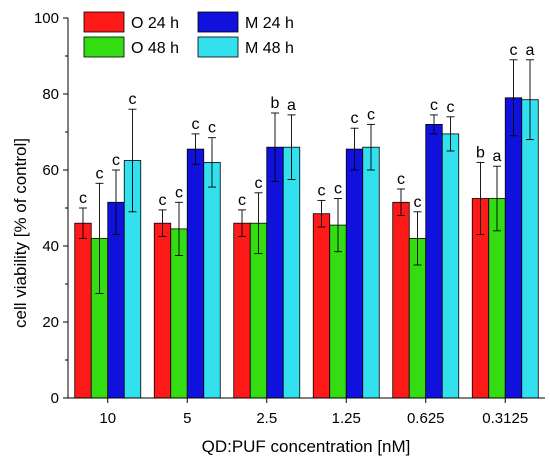  I want to click on x-axis-title: QD:PUF concentration [nM], so click(306, 446).